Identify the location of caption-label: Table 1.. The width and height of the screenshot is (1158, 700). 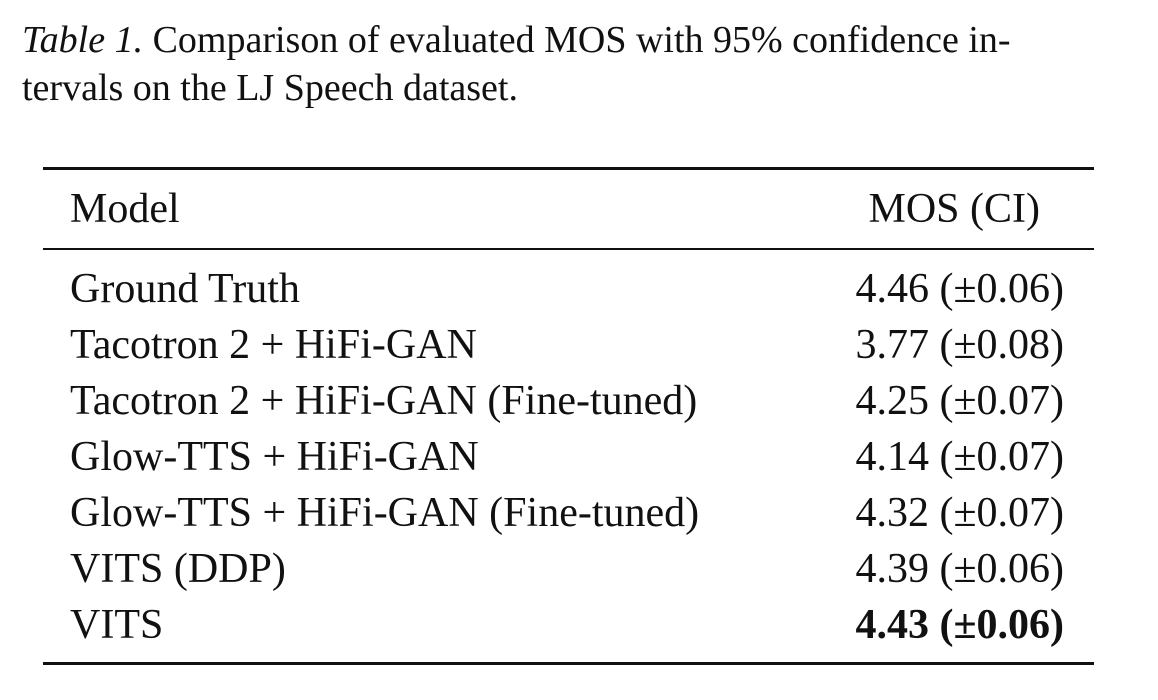
(83, 40).